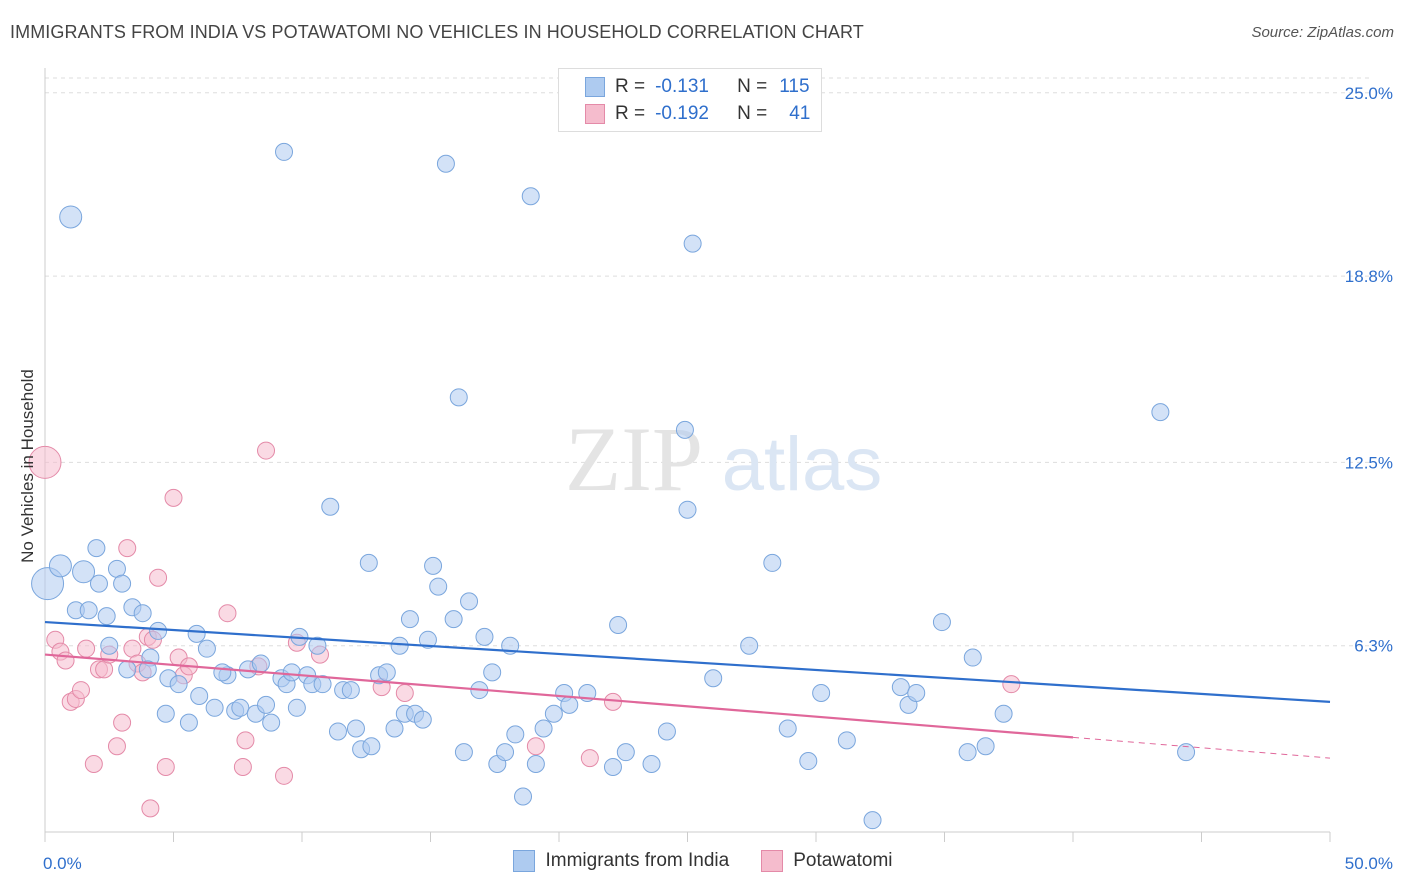  What do you see at coordinates (682, 86) in the screenshot?
I see `legend-r-india: -0.131` at bounding box center [682, 86].